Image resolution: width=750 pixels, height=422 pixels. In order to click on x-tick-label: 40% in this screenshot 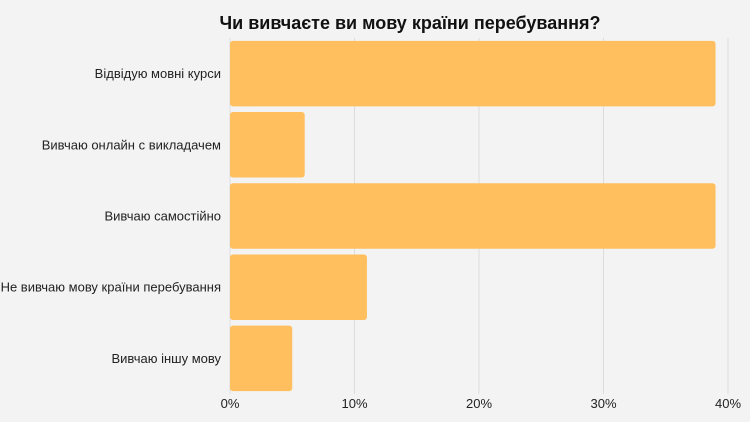, I will do `click(728, 403)`.